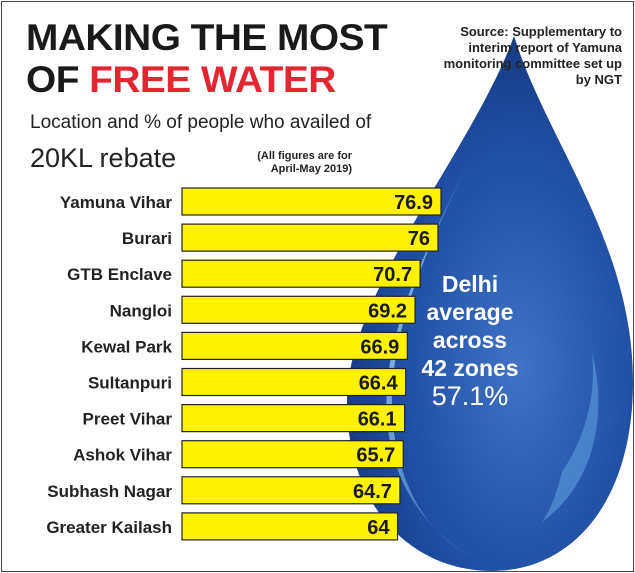 The image size is (635, 573). Describe the element at coordinates (304, 162) in the screenshot. I see `period-note: (All figures are for April-May 2019)` at that location.